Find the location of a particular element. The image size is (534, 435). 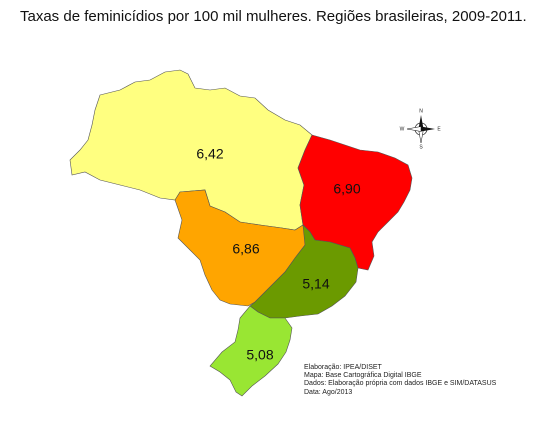

label-norte: 6,42 is located at coordinates (209, 154).